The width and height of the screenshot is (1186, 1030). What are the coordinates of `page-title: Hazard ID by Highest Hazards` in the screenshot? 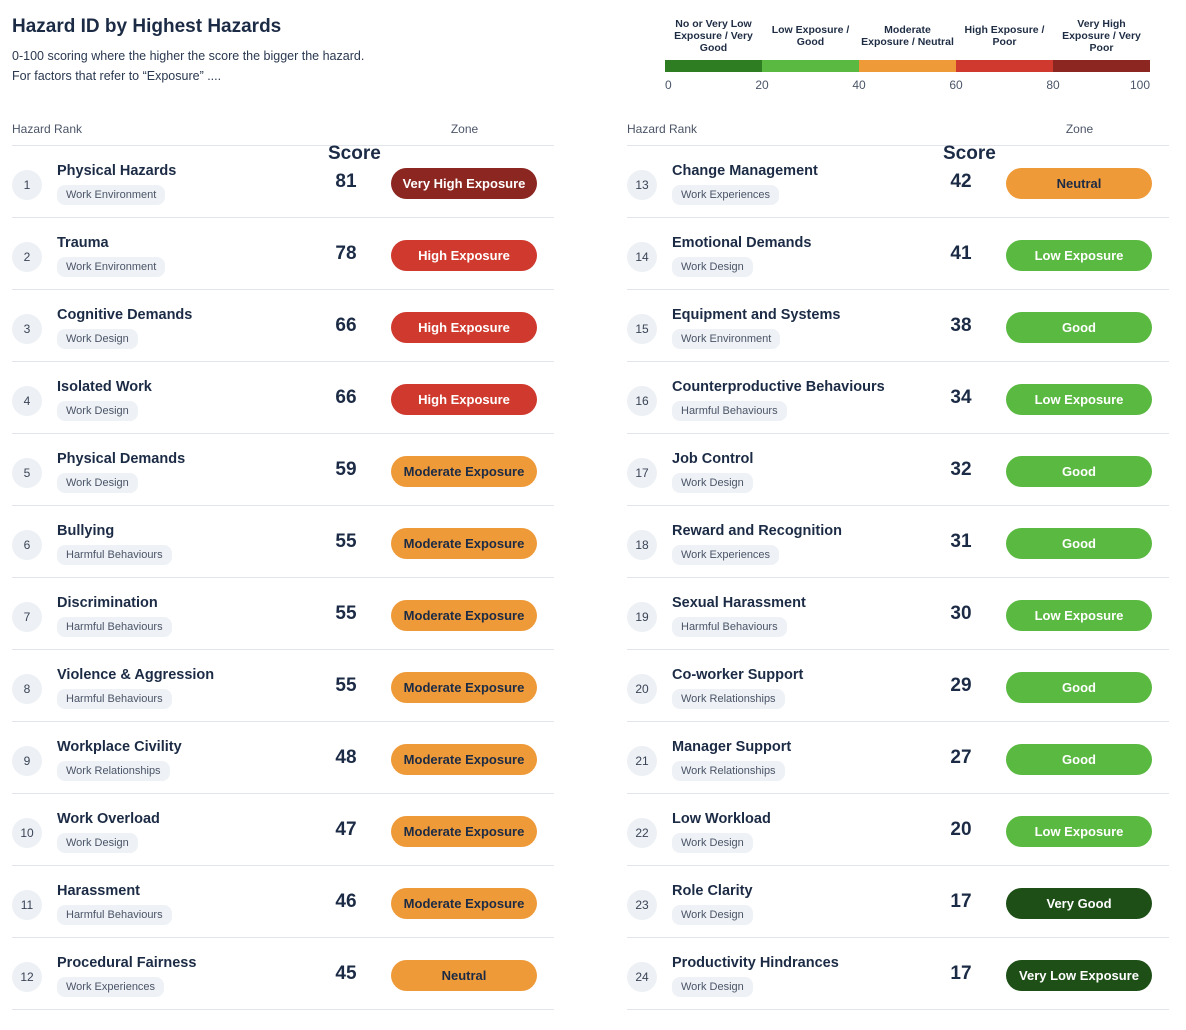 It's located at (147, 26).